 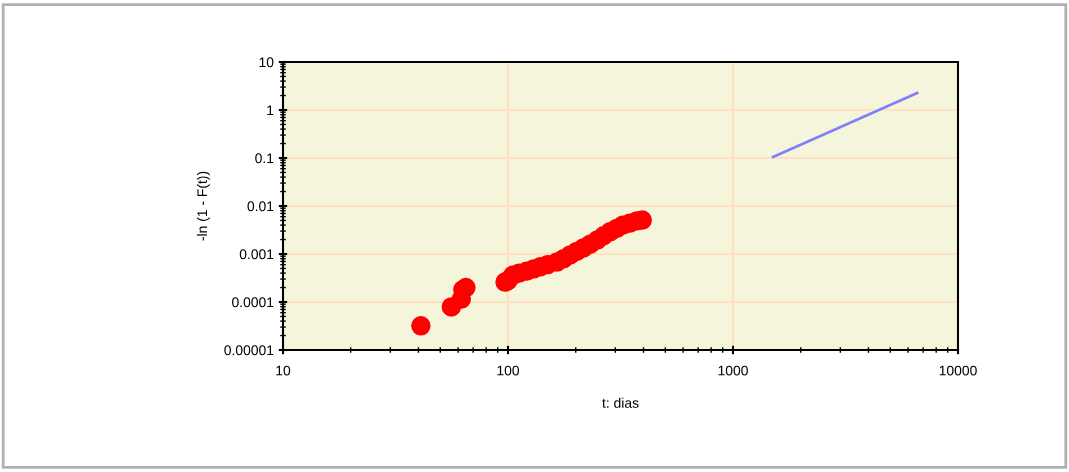 What do you see at coordinates (253, 302) in the screenshot?
I see `y-tick-label: 0.0001` at bounding box center [253, 302].